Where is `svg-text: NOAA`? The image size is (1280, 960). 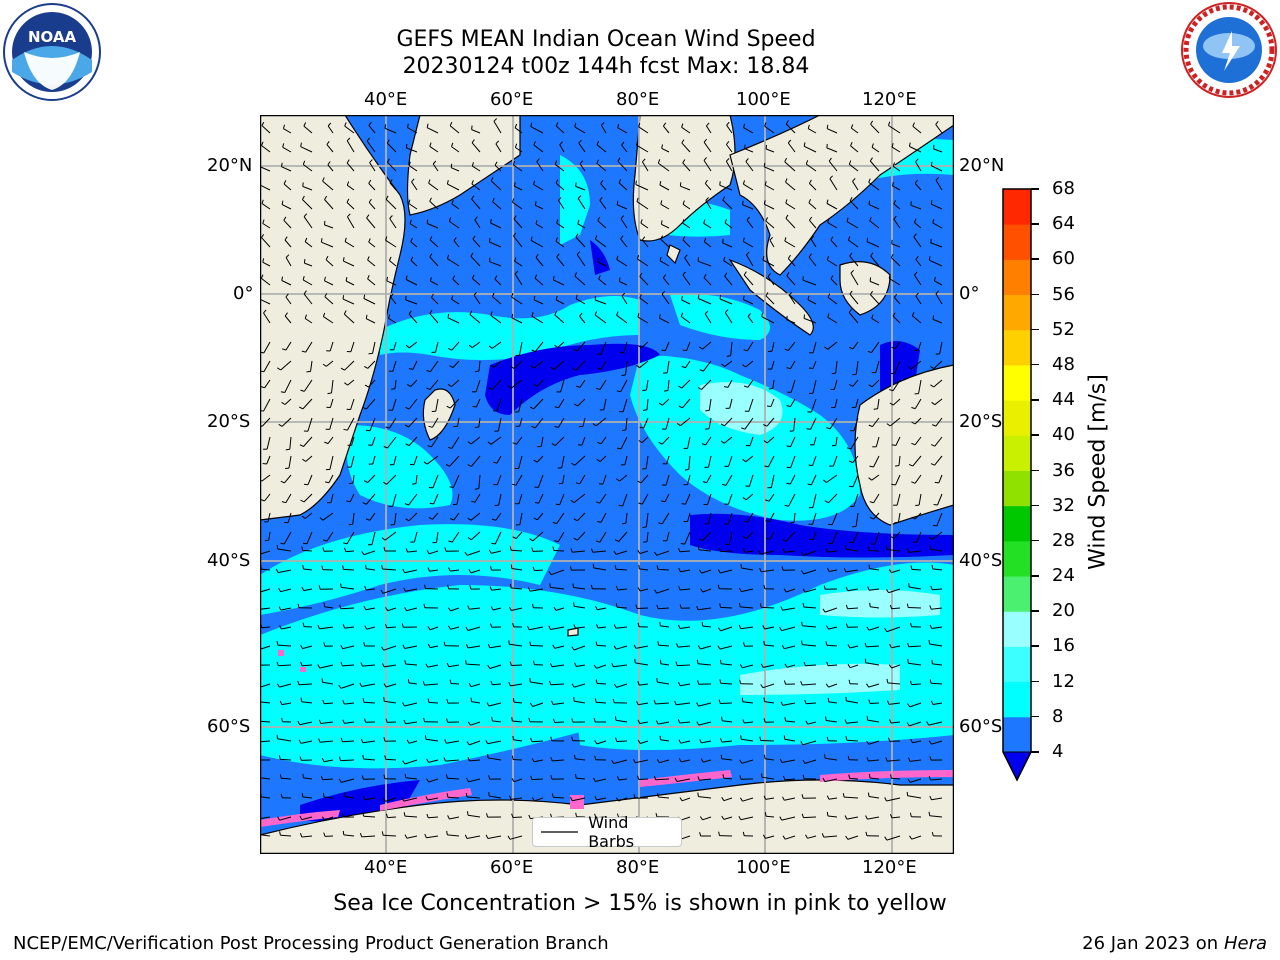 svg-text: NOAA is located at coordinates (52, 37).